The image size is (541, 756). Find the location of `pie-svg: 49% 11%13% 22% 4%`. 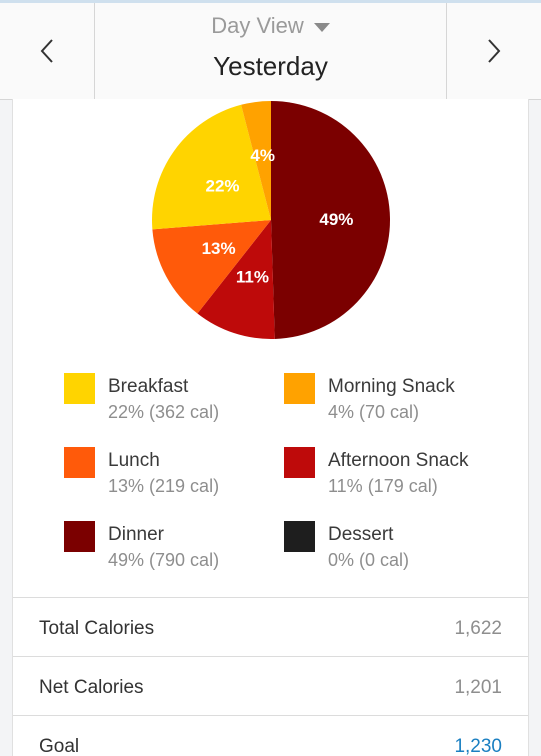

pie-svg: 49% 11%13% 22% 4% is located at coordinates (271, 220).